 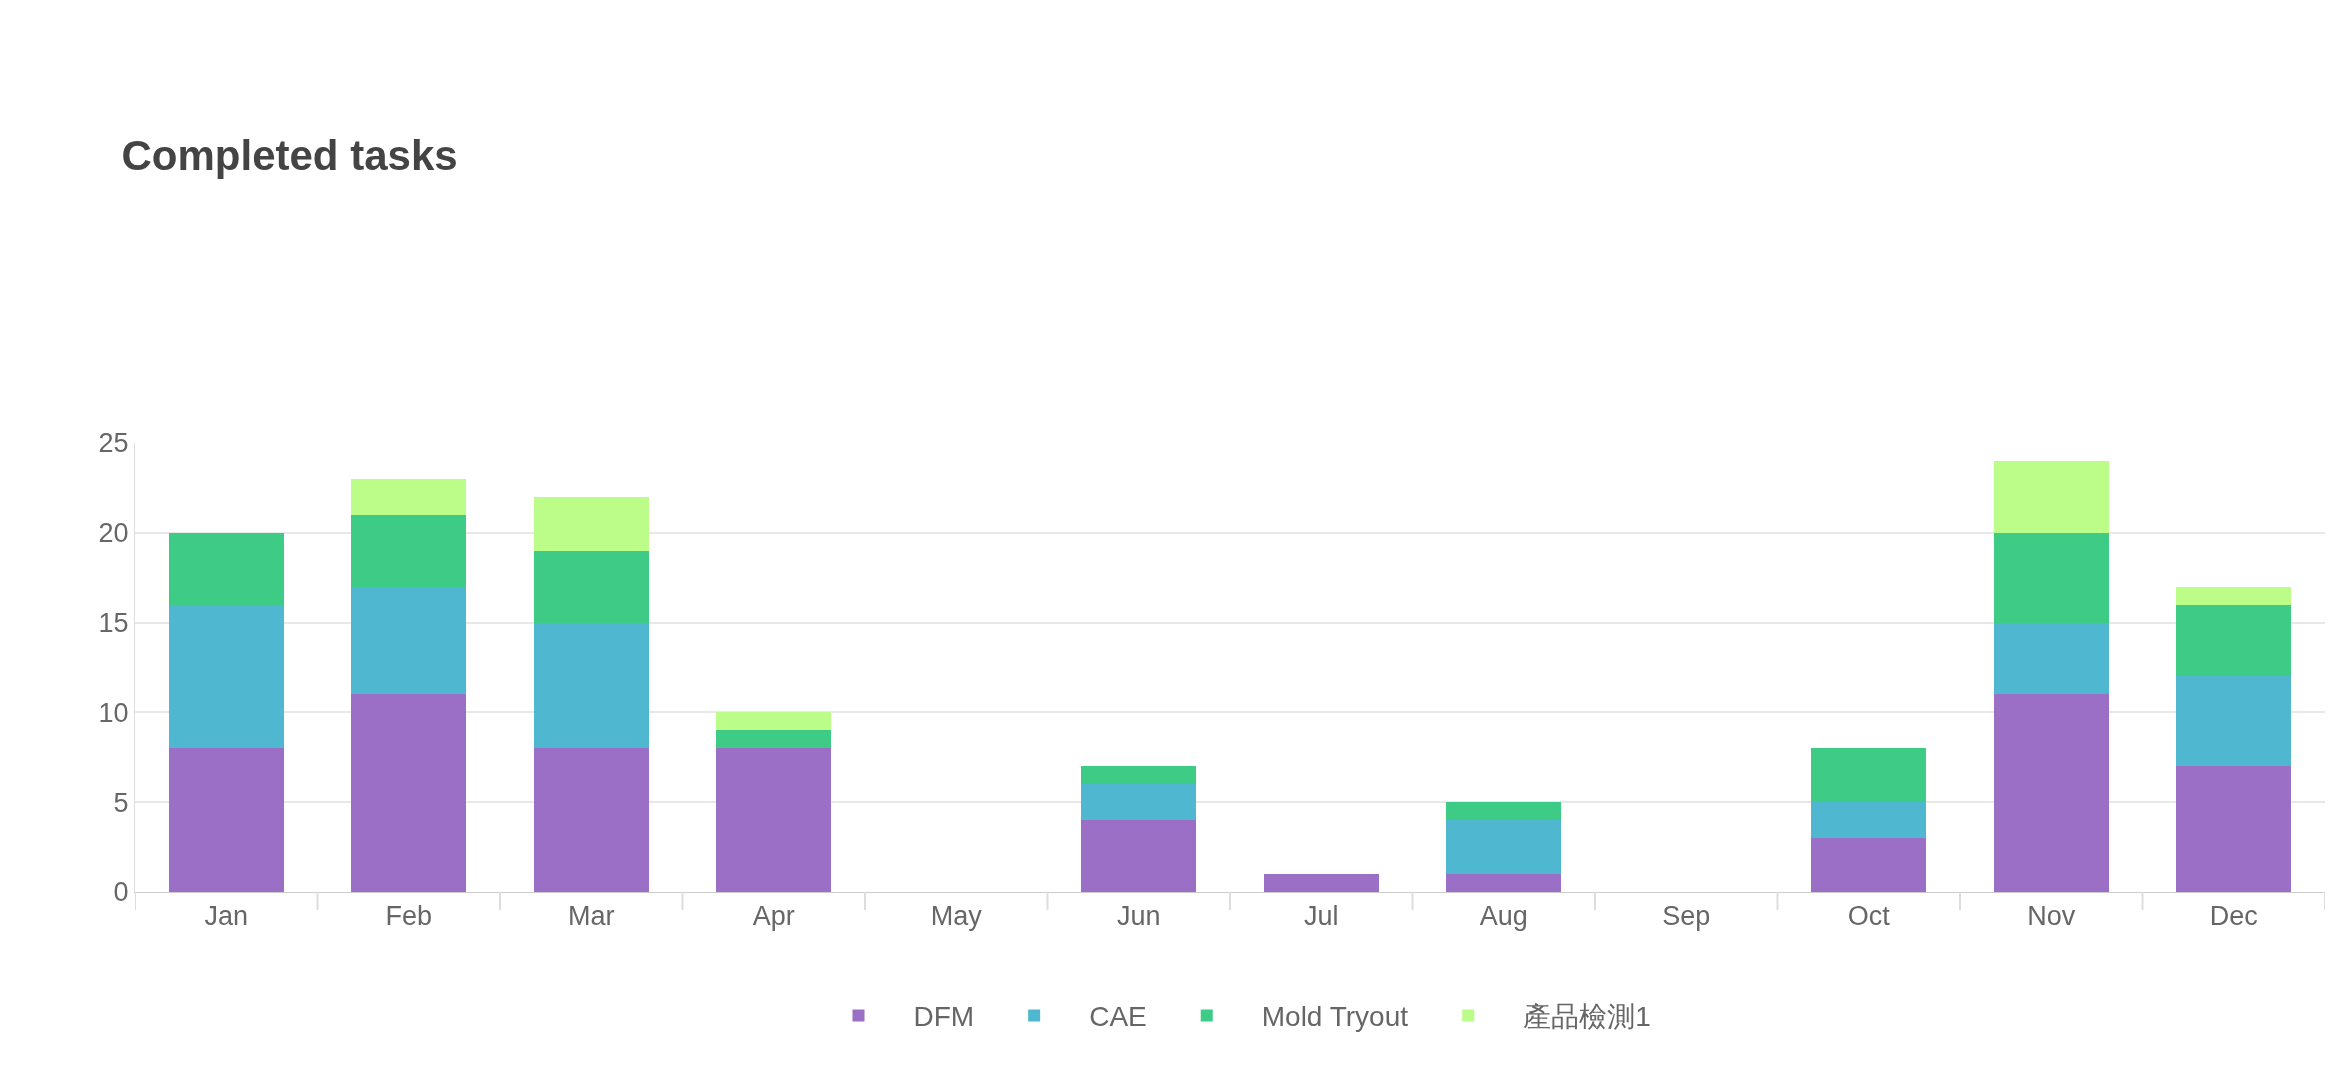 What do you see at coordinates (289, 155) in the screenshot?
I see `chart-title: Completed tasks` at bounding box center [289, 155].